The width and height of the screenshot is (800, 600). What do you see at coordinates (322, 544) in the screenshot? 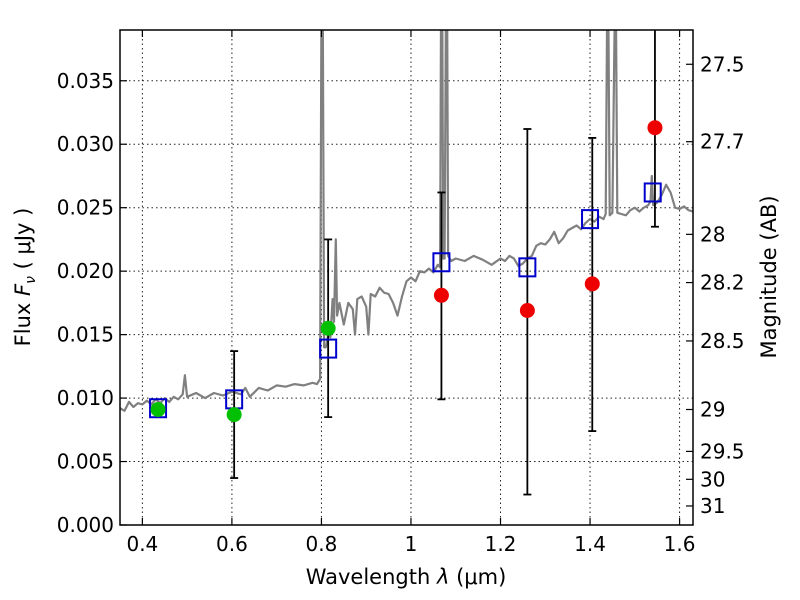
I see `x-tick-label: 0.8` at bounding box center [322, 544].